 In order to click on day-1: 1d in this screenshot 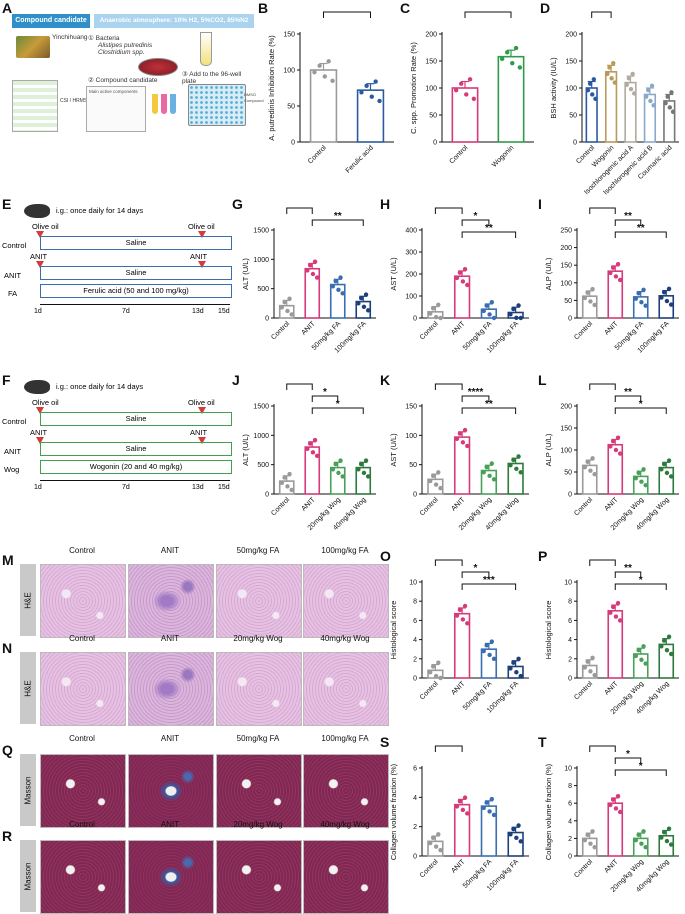, I will do `click(38, 487)`.